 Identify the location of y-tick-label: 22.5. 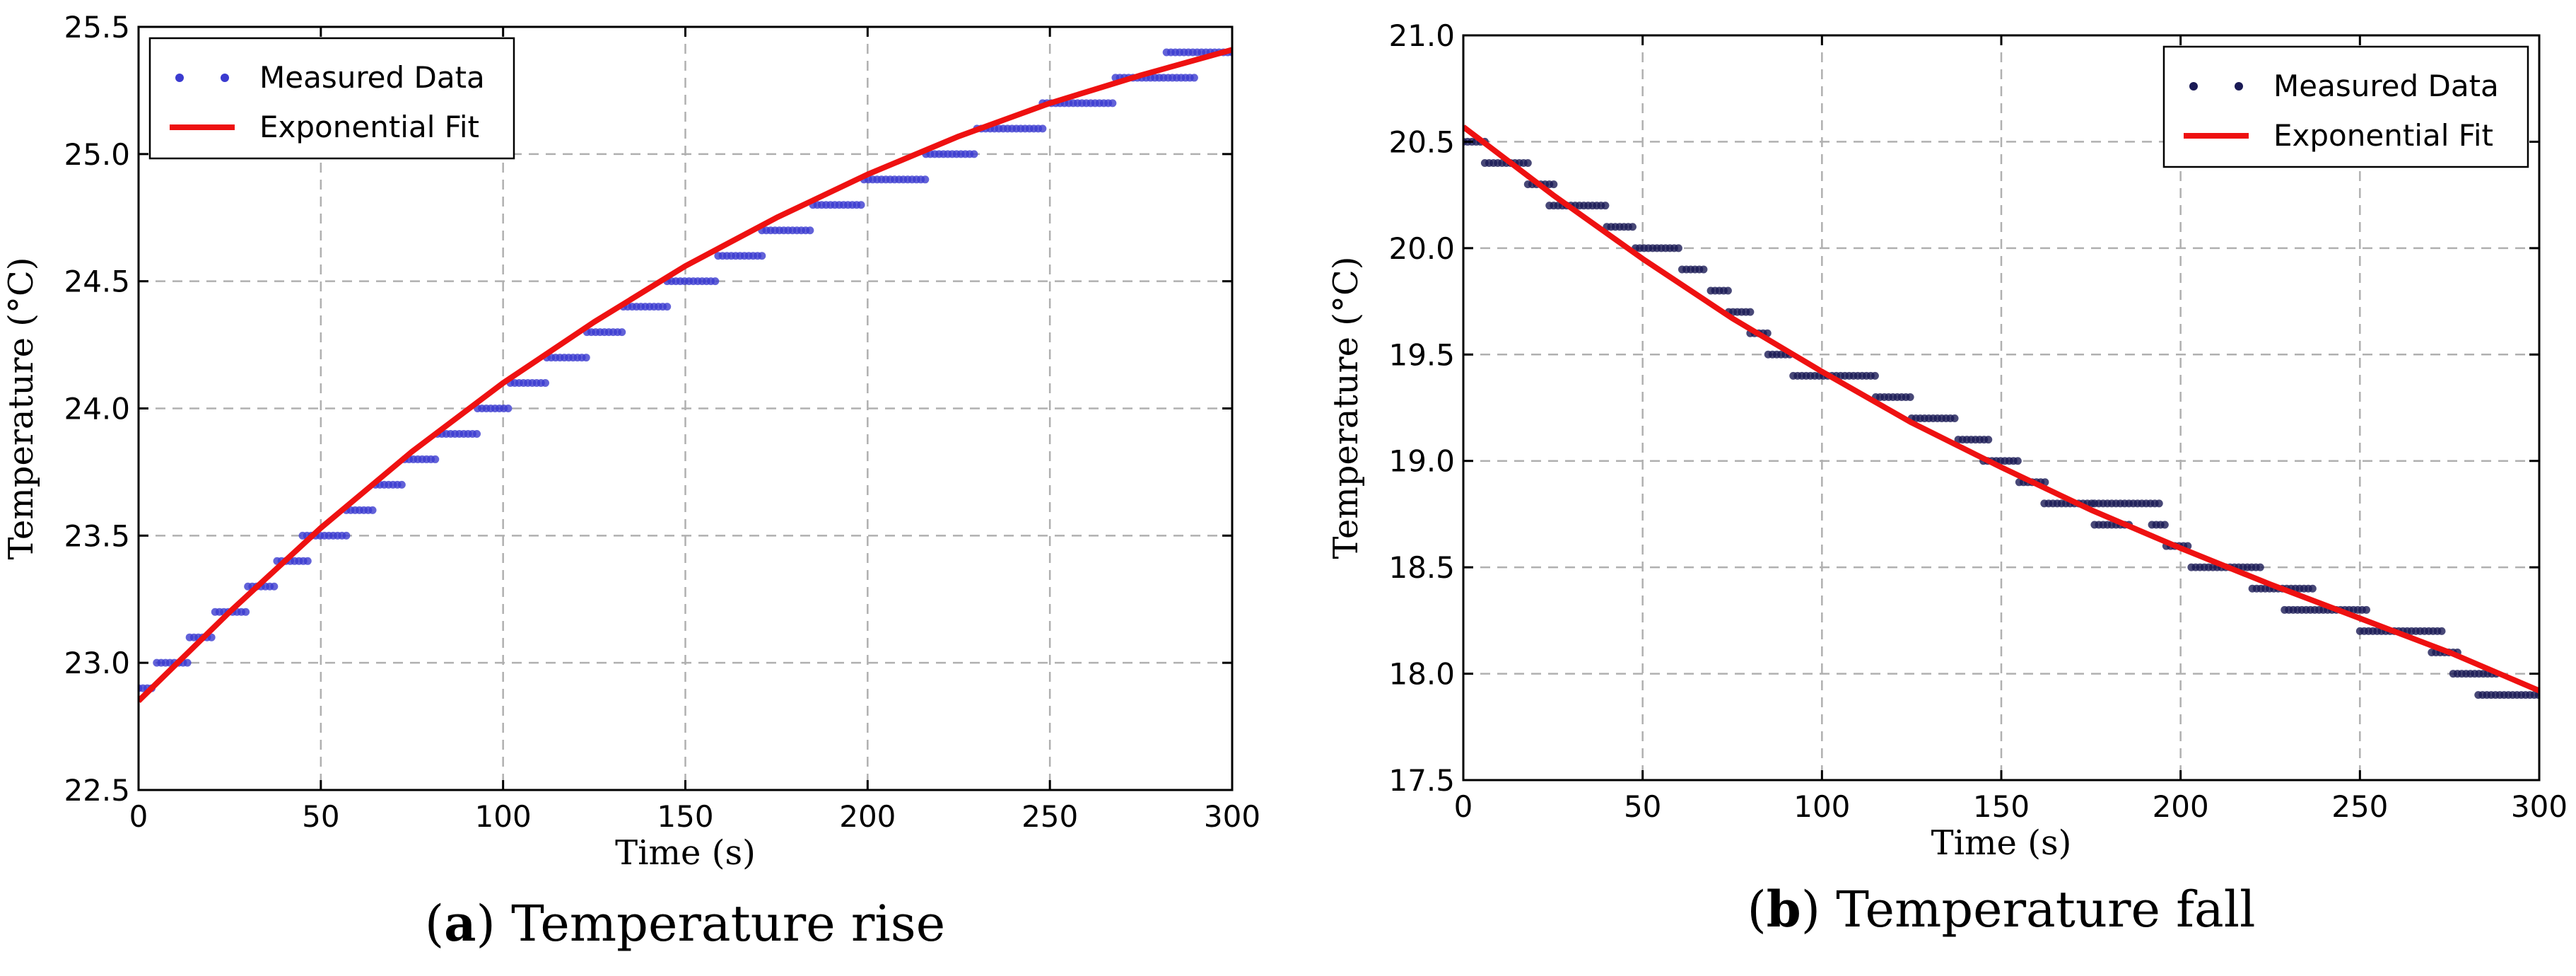
(97, 790).